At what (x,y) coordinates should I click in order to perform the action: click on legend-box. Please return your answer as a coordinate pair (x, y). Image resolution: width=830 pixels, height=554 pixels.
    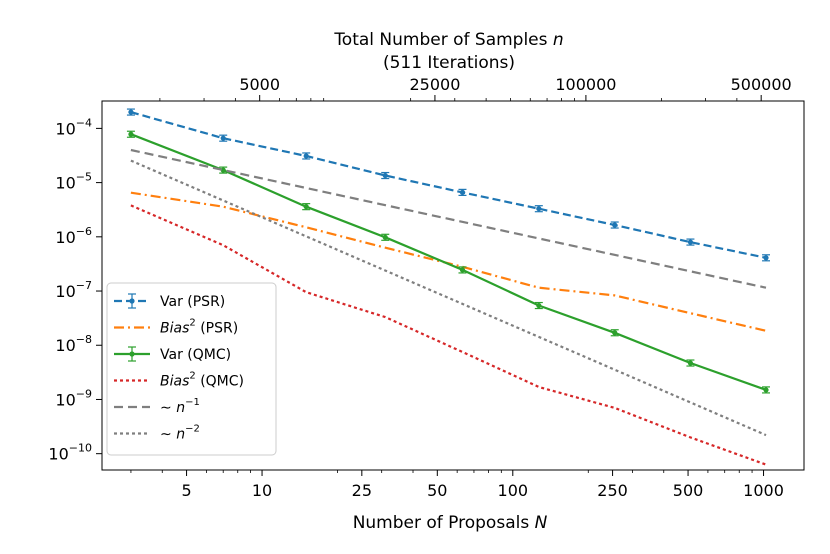
    Looking at the image, I should click on (191, 369).